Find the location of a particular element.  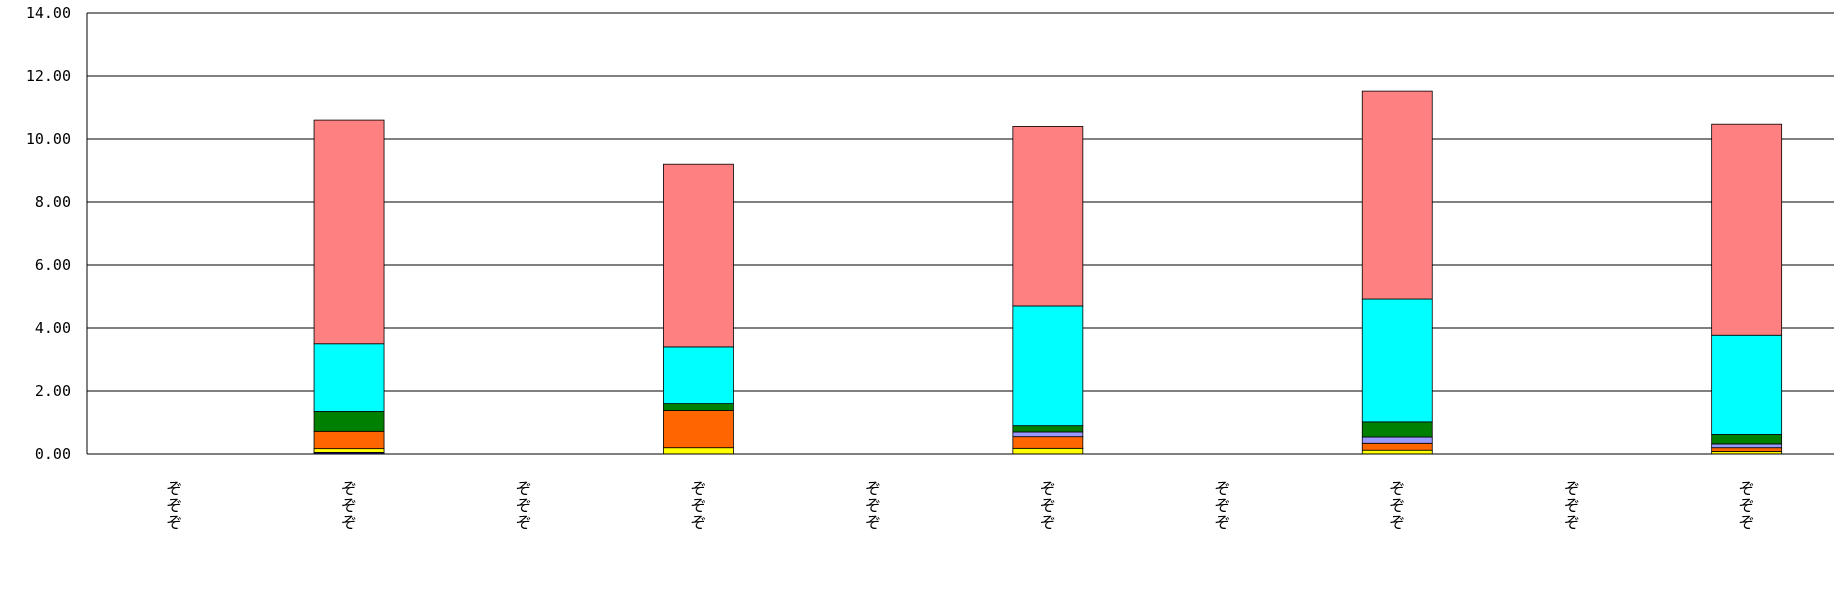

y-tick-label: 6.00 is located at coordinates (53, 265).